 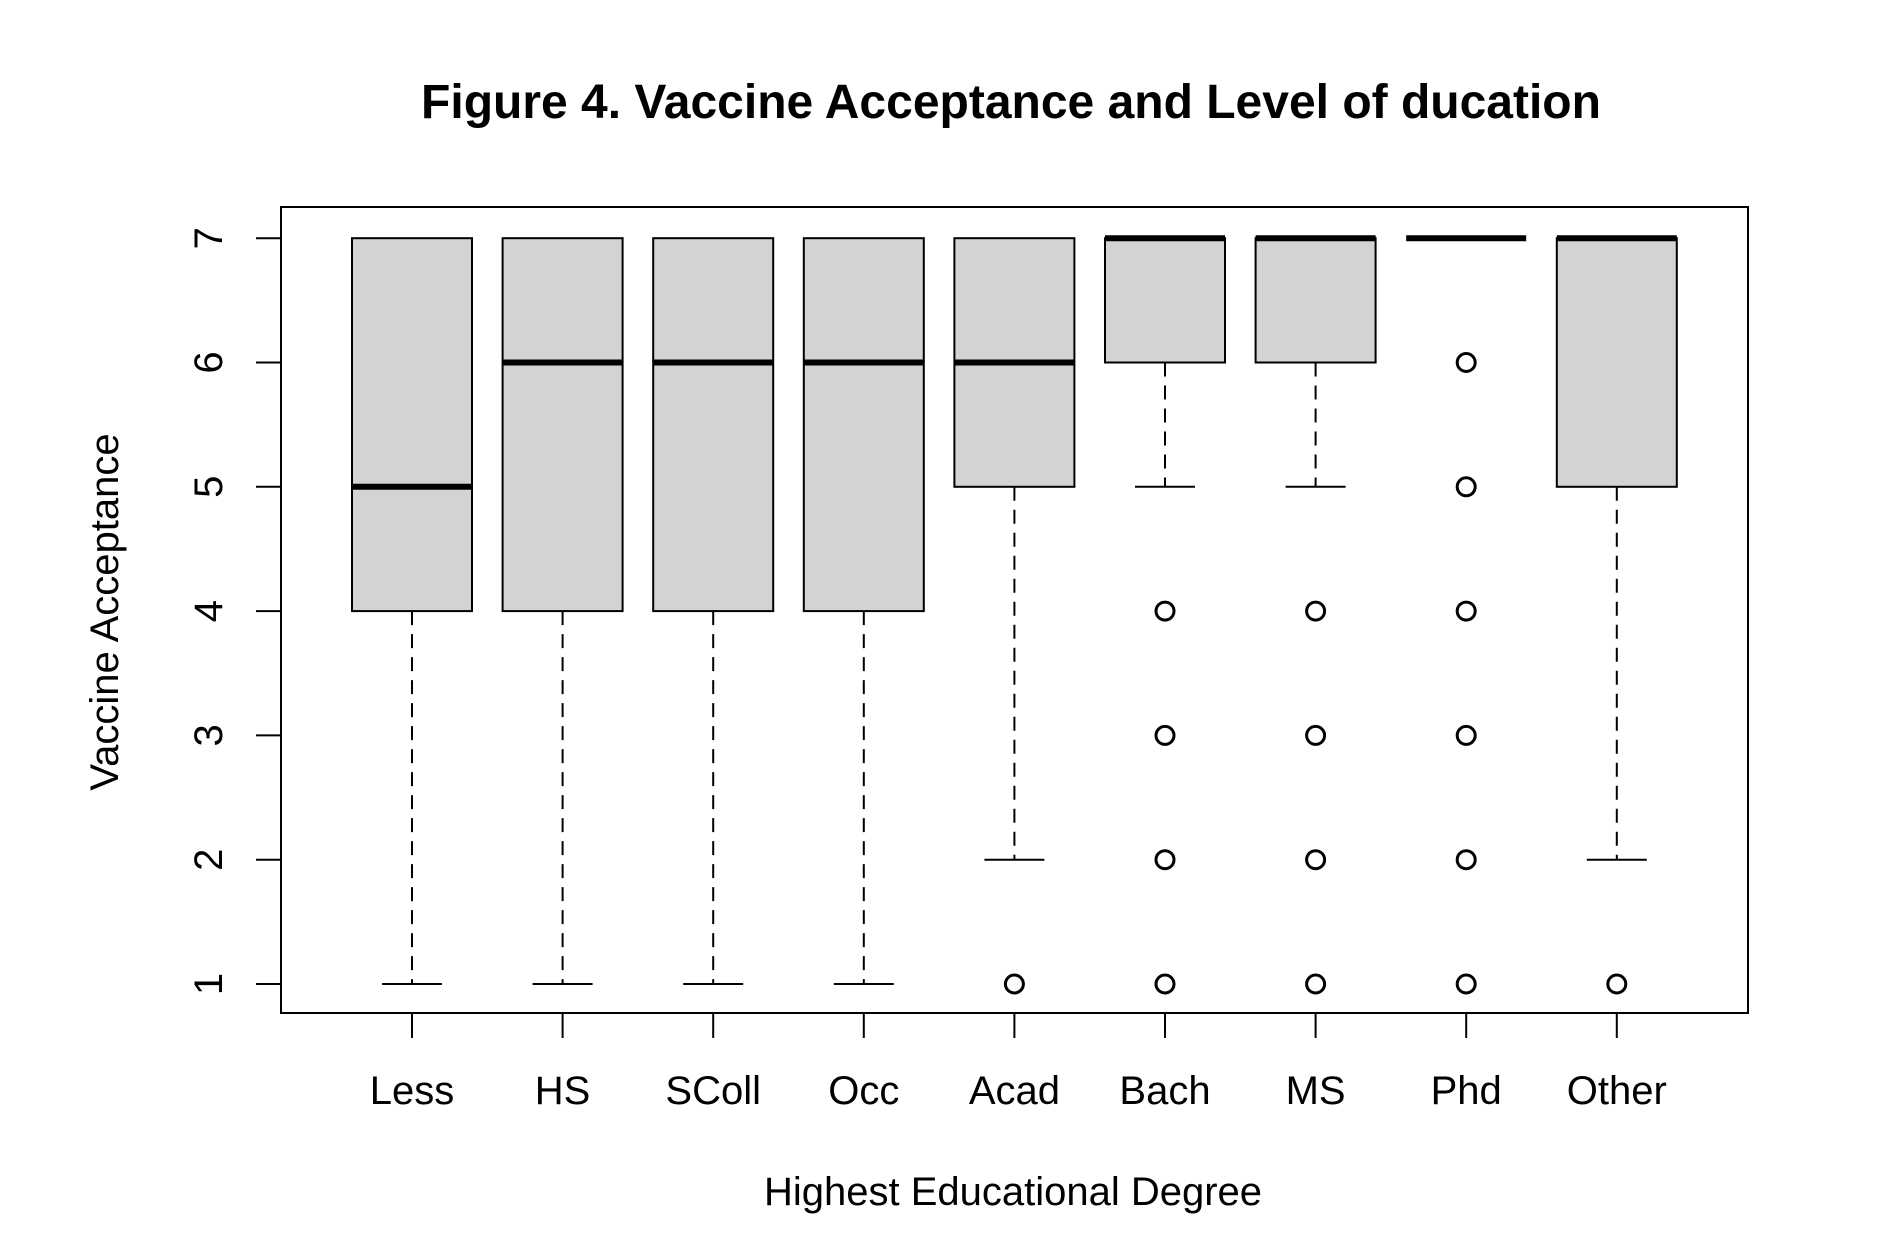 I want to click on box-ms, so click(x=1315, y=300).